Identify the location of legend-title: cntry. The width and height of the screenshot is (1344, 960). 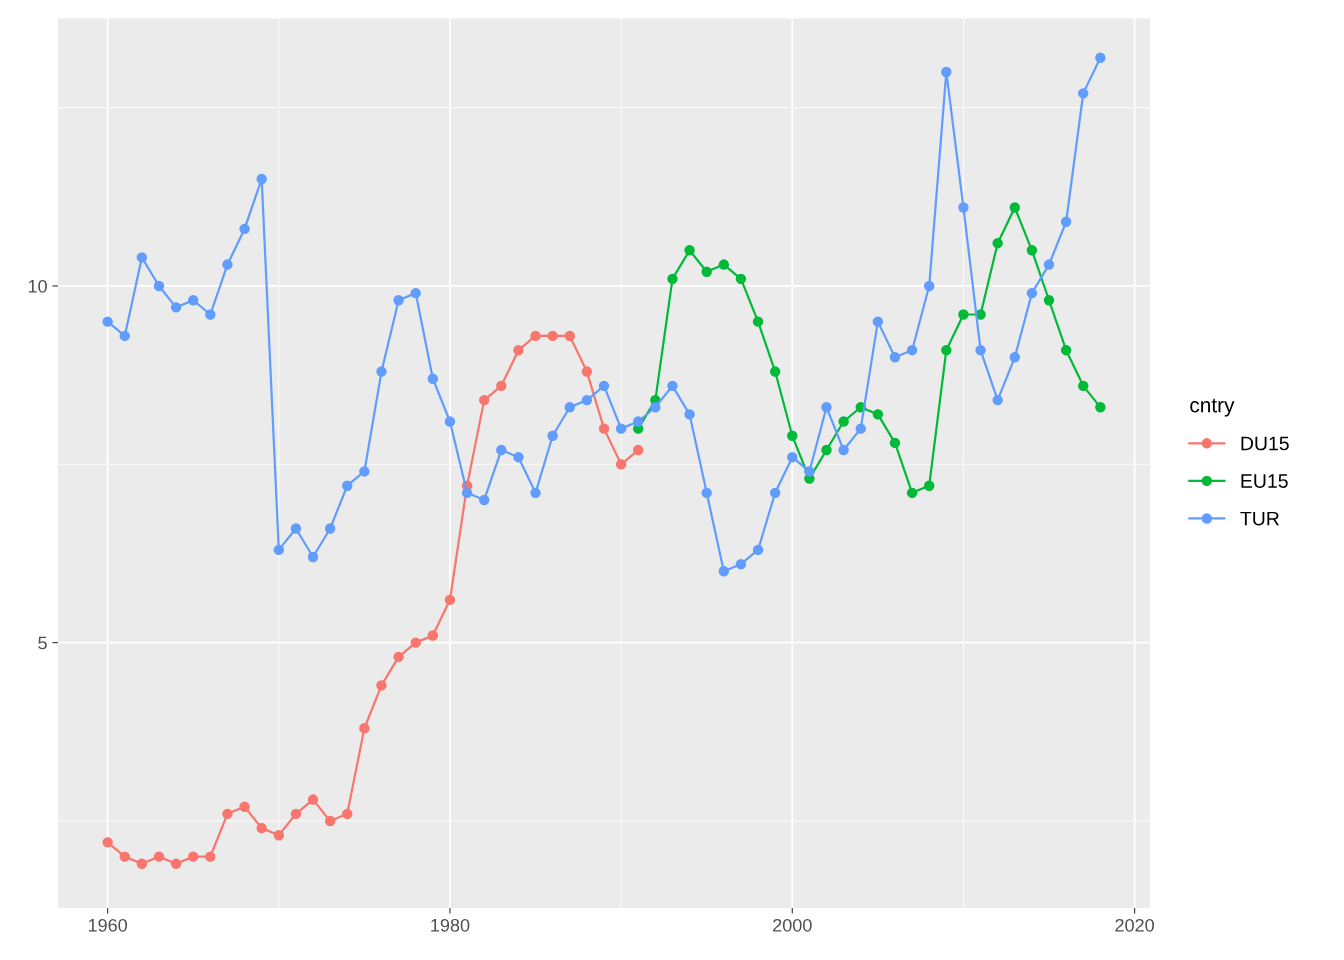
(1212, 407).